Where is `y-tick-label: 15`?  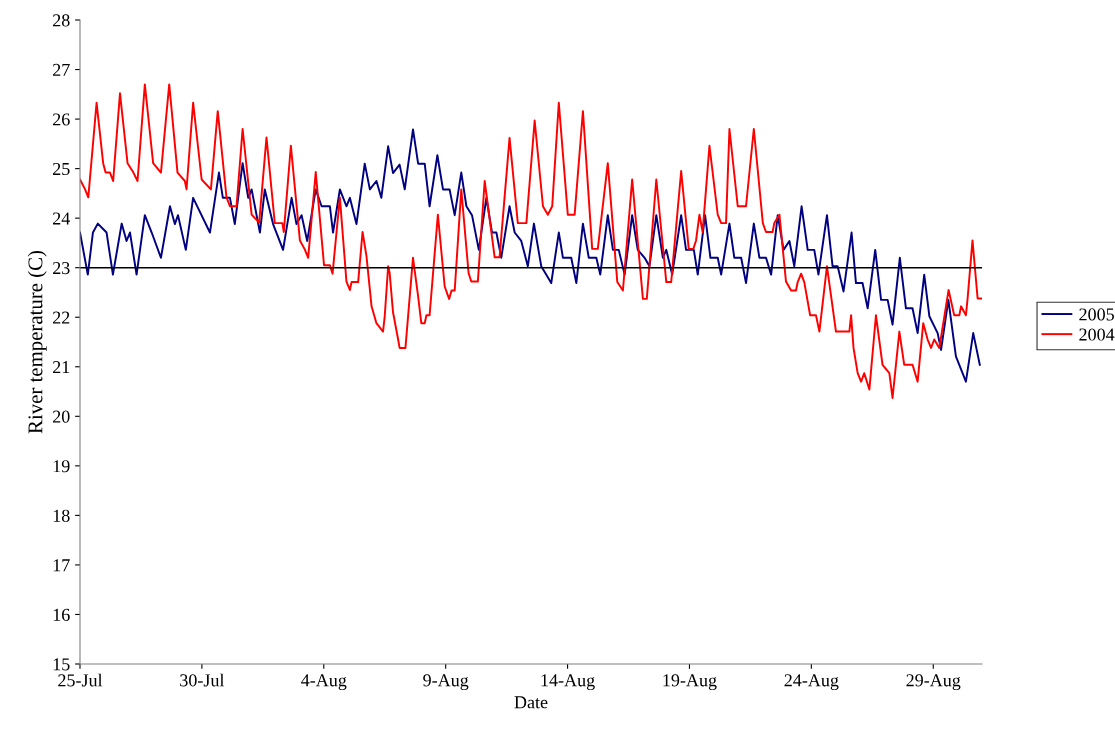
y-tick-label: 15 is located at coordinates (61, 664).